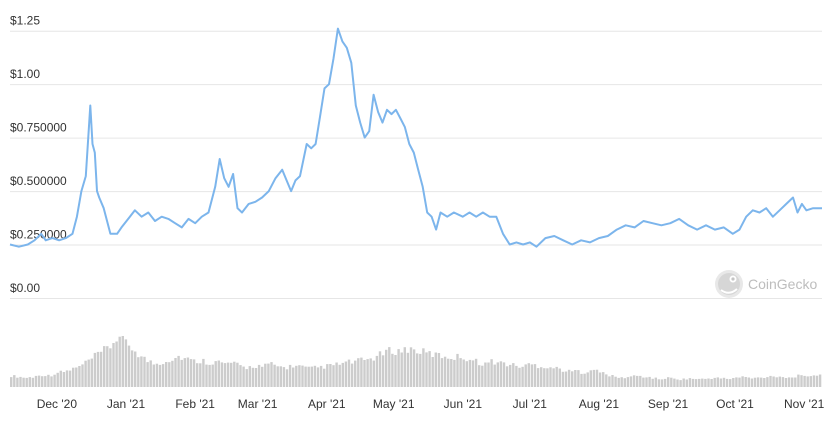 This screenshot has height=422, width=835. Describe the element at coordinates (599, 404) in the screenshot. I see `x-tick-label-8: Aug '21` at that location.